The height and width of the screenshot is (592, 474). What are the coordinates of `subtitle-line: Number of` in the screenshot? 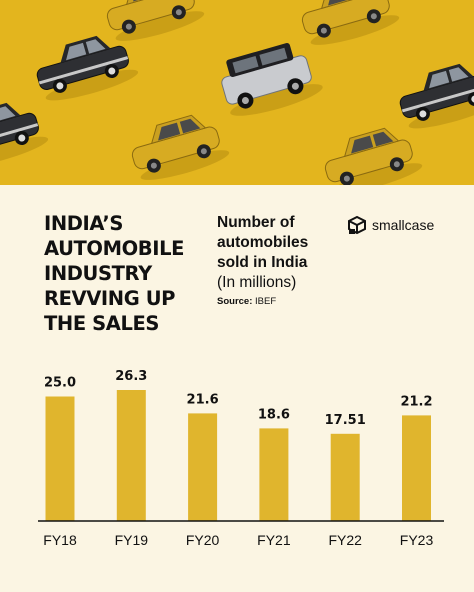 It's located at (256, 222).